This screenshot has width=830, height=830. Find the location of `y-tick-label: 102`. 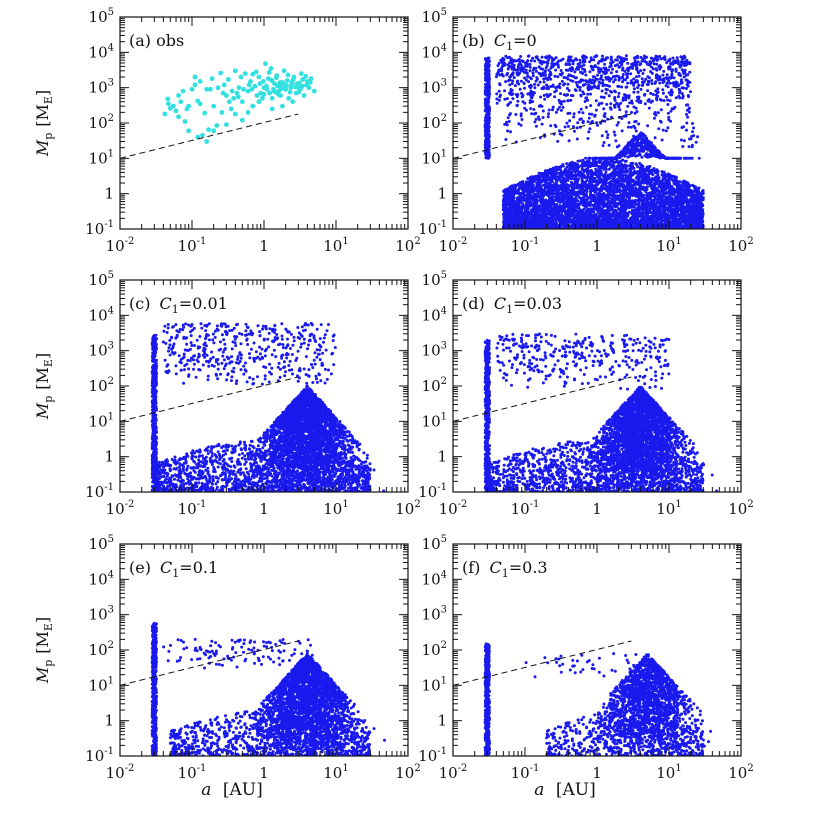

y-tick-label: 102 is located at coordinates (101, 122).